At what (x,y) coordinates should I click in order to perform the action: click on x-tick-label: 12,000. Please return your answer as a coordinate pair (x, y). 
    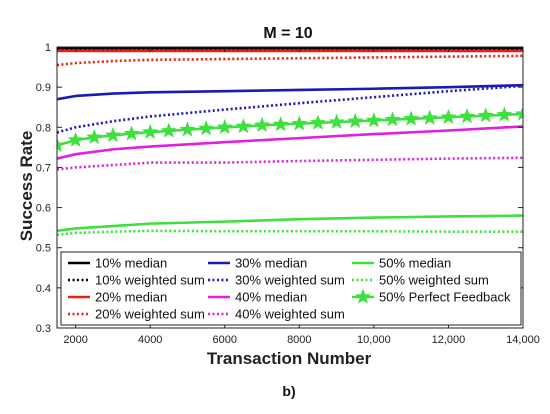
    Looking at the image, I should click on (449, 340).